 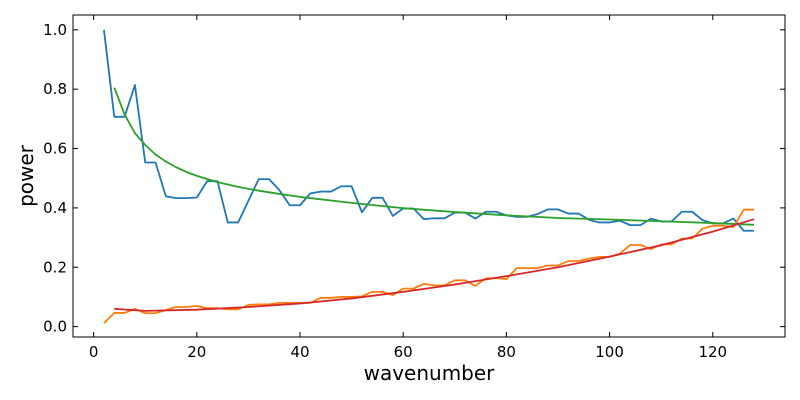 I want to click on y-tick-label: 0.2, so click(x=55, y=267).